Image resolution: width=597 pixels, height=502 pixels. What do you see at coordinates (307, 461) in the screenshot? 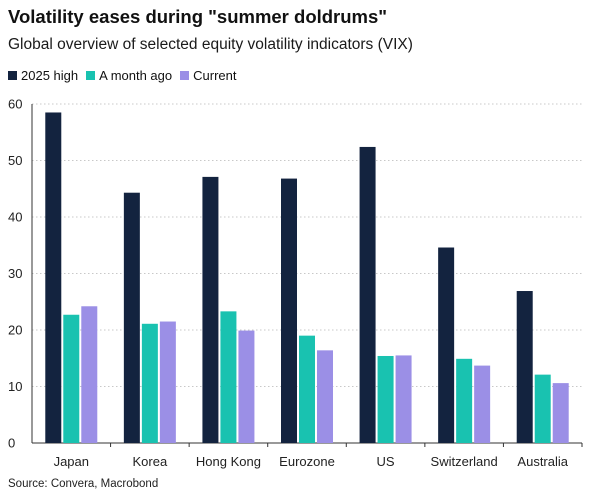
I see `category-label: Eurozone` at bounding box center [307, 461].